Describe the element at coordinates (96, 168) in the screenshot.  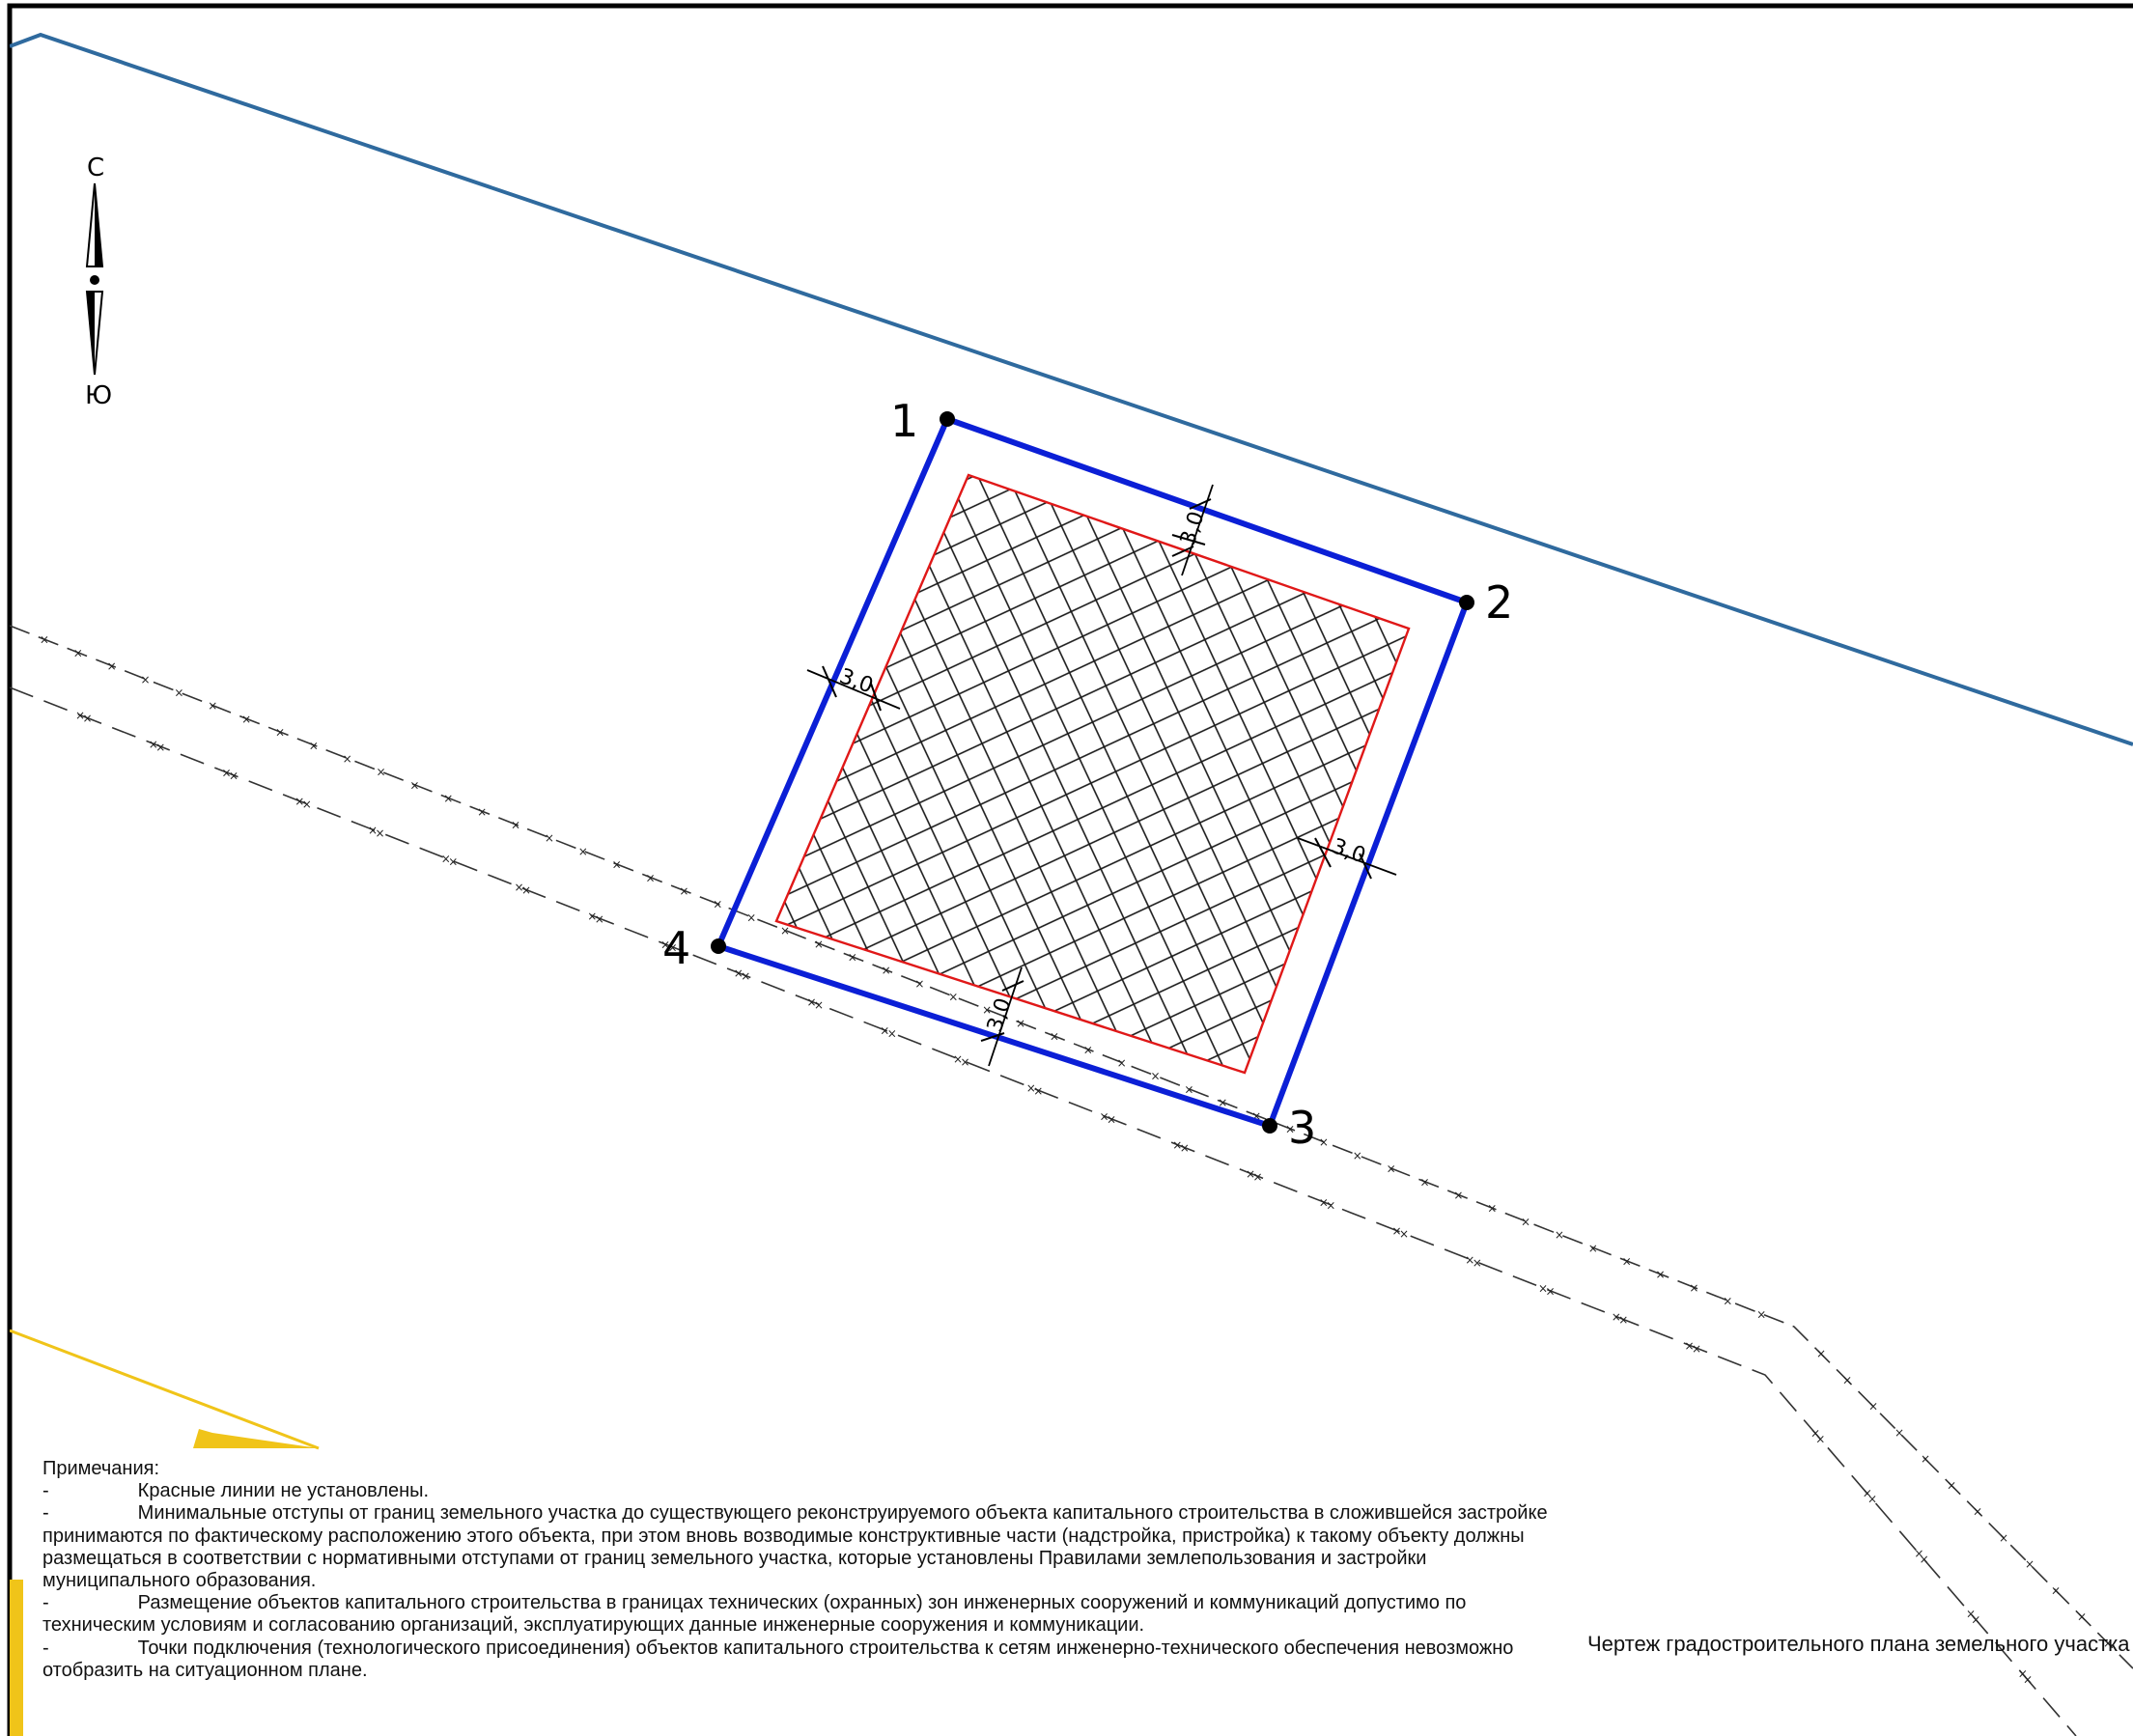
I see `north-label: С` at that location.